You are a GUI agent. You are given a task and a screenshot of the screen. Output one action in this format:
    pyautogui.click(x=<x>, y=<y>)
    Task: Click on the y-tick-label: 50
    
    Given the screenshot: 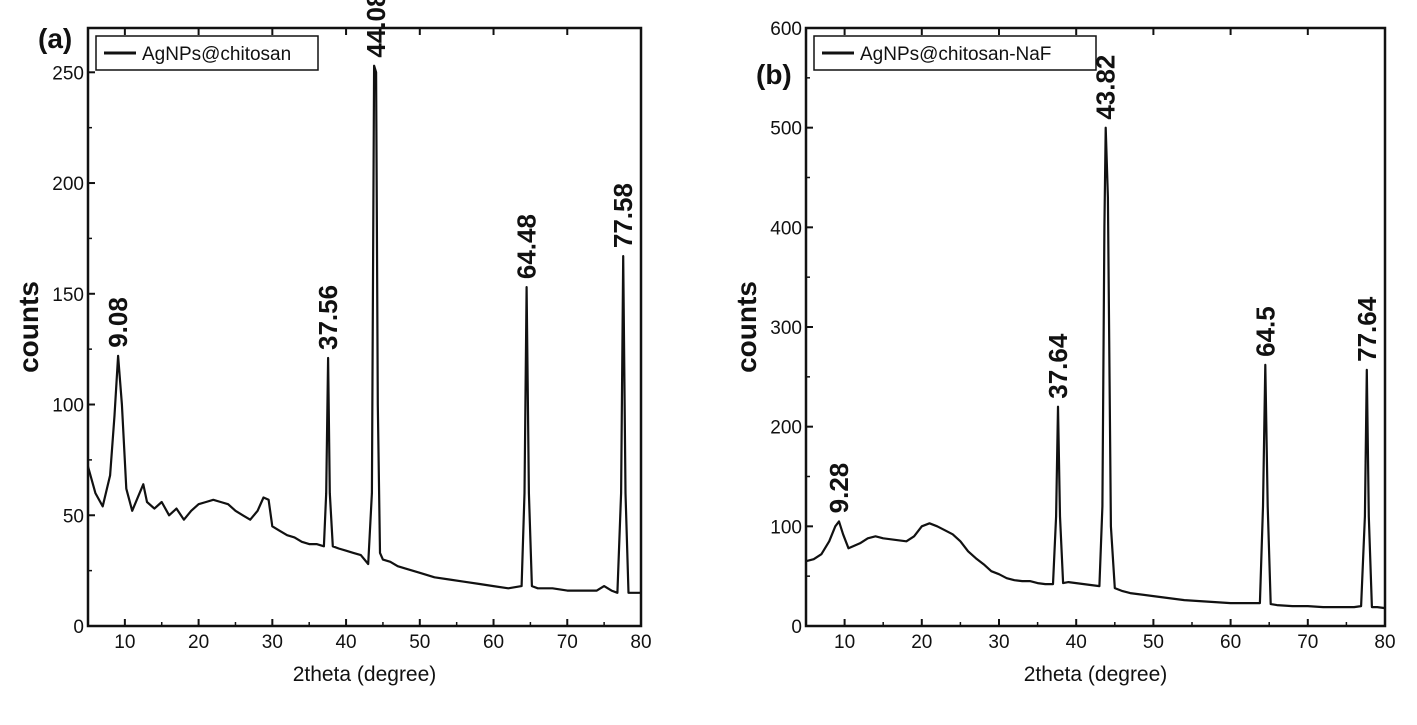 What is the action you would take?
    pyautogui.click(x=73, y=516)
    